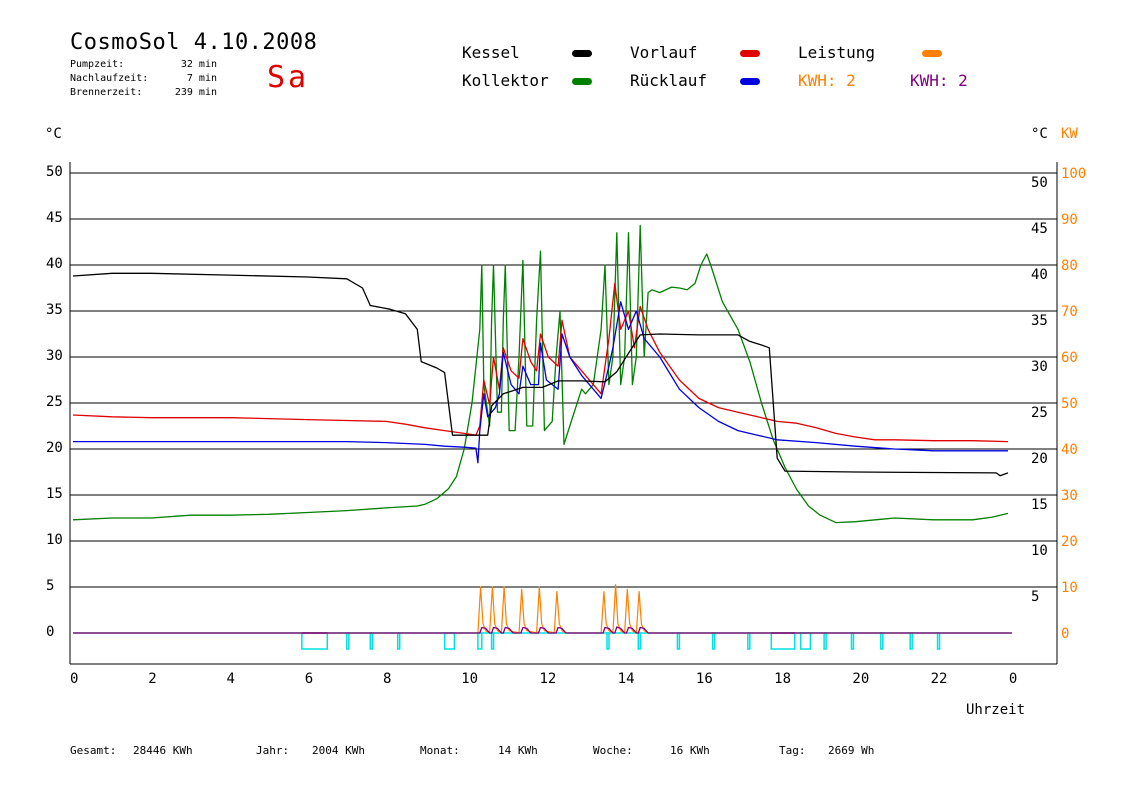  Describe the element at coordinates (939, 80) in the screenshot. I see `legend-kwh-purple: KWH: 2` at that location.